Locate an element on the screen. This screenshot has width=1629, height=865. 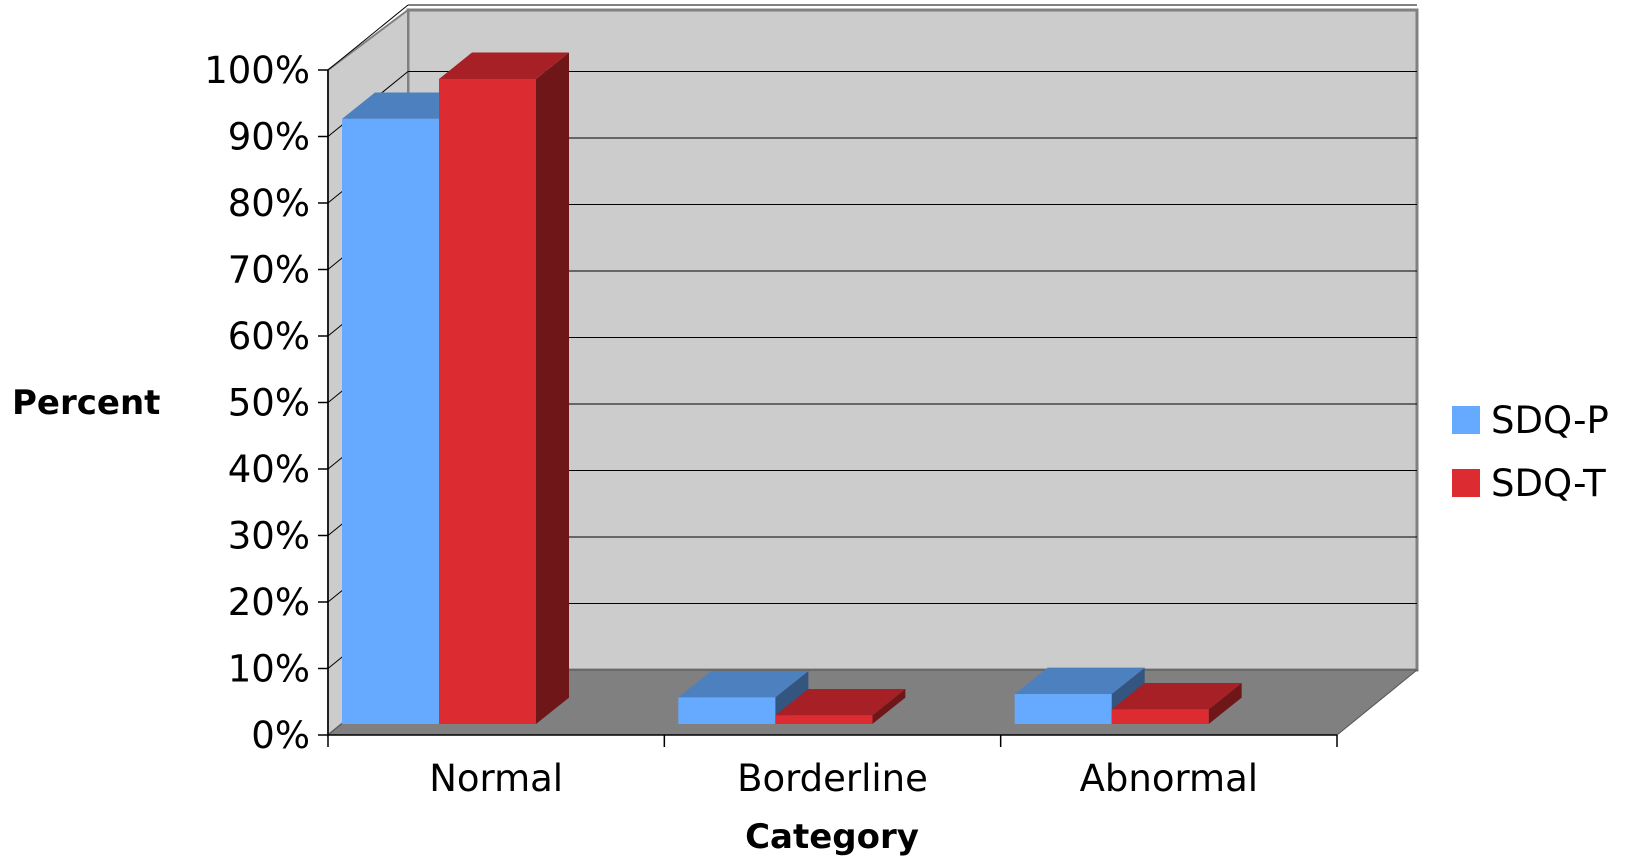
bar-sdq-t-borderline is located at coordinates (840, 706).